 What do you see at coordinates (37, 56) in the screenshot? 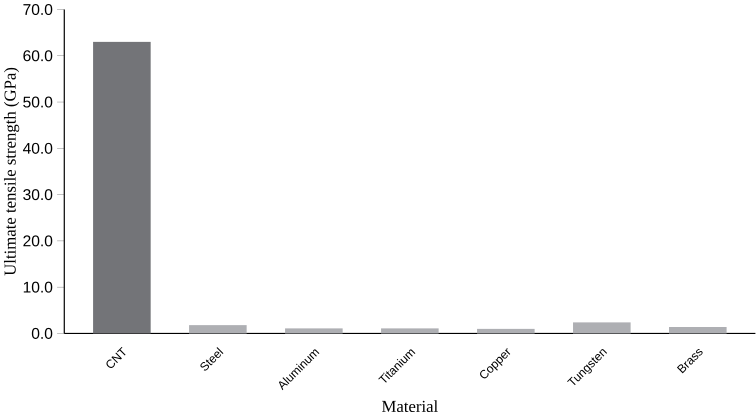
I see `y-tick-label: 60.0` at bounding box center [37, 56].